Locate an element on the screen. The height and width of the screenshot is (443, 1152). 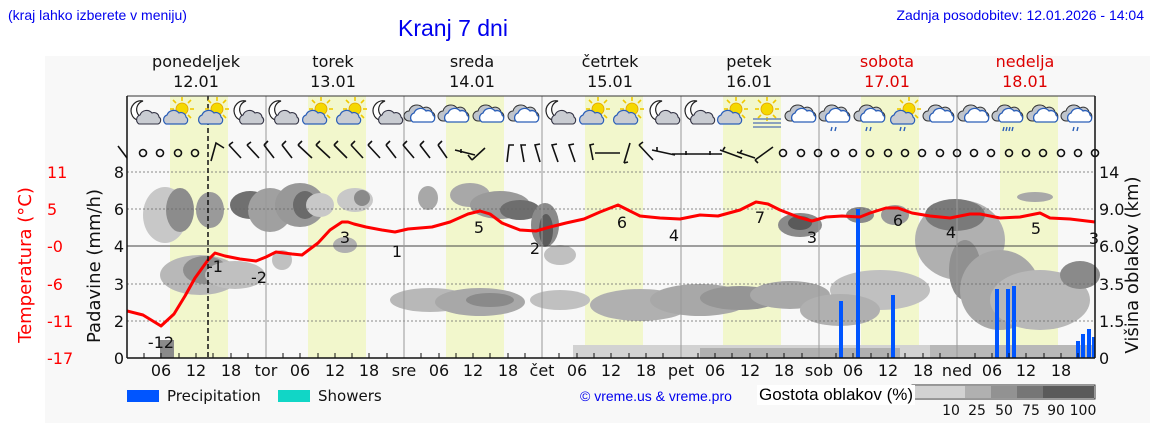
cloud-height-axis-title: Višina oblakov (km) is located at coordinates (1132, 264).